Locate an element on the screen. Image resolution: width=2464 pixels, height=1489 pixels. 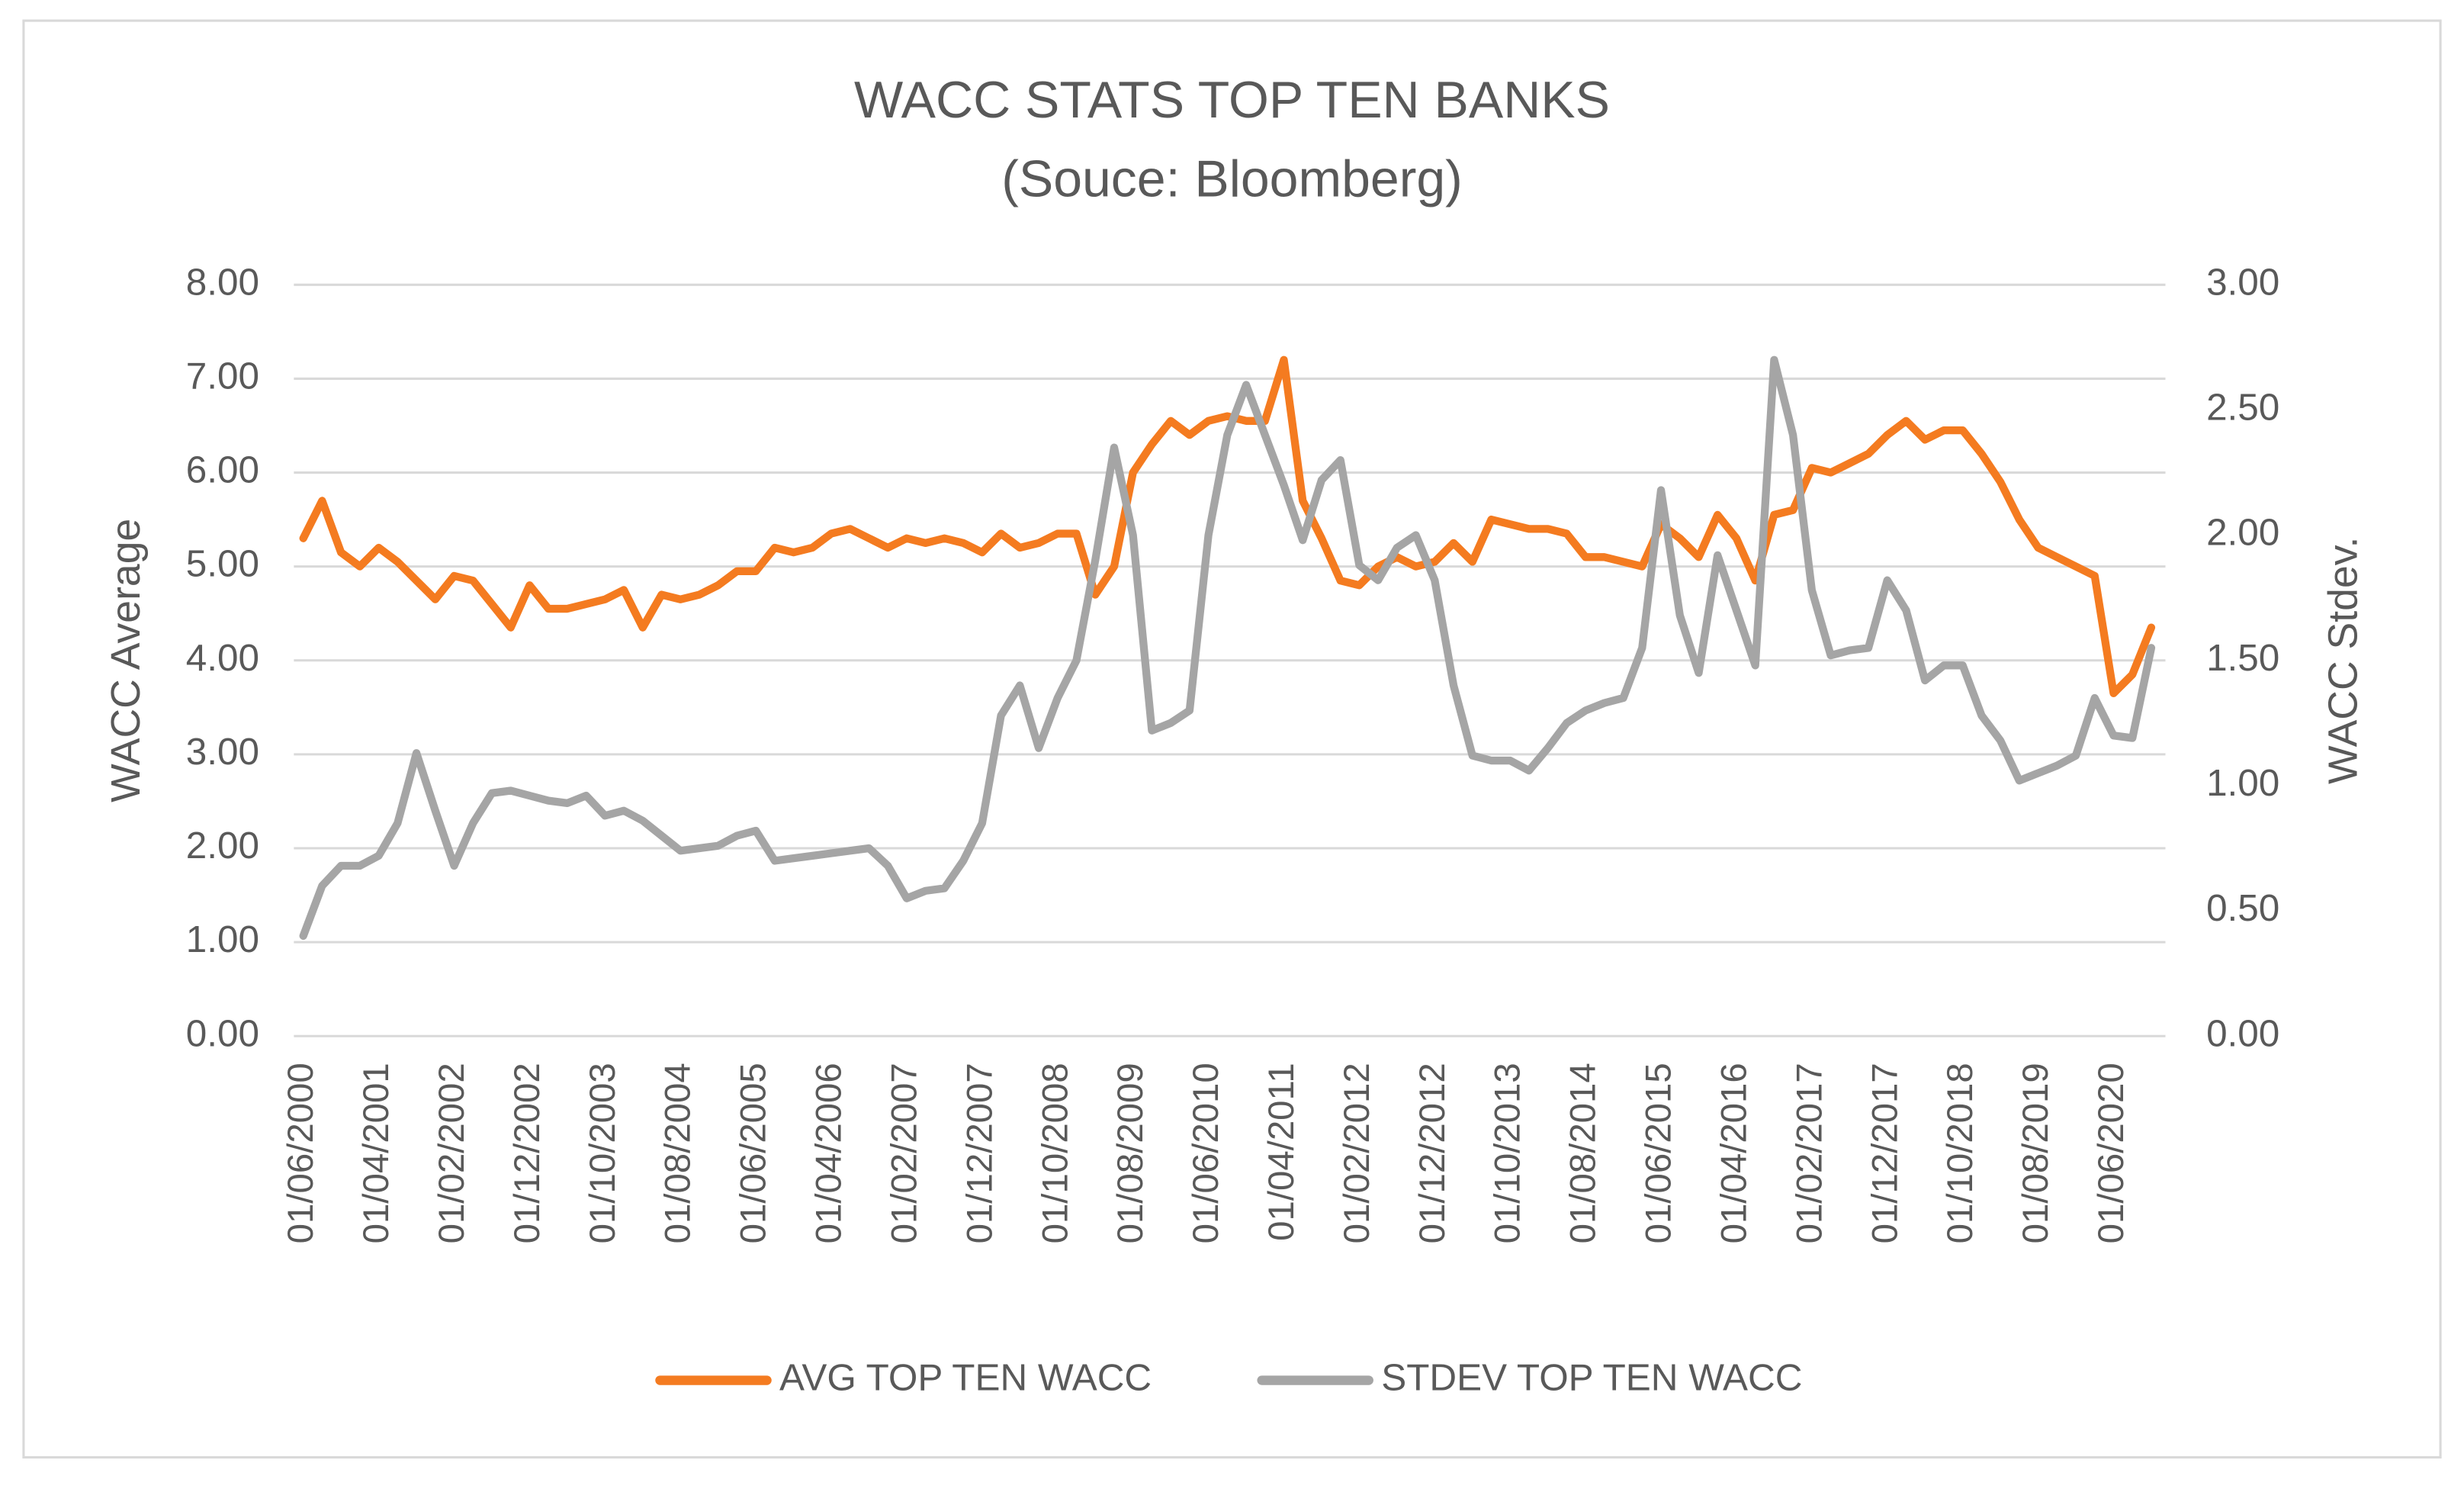
y-tick-label: 6.00 is located at coordinates (222, 470).